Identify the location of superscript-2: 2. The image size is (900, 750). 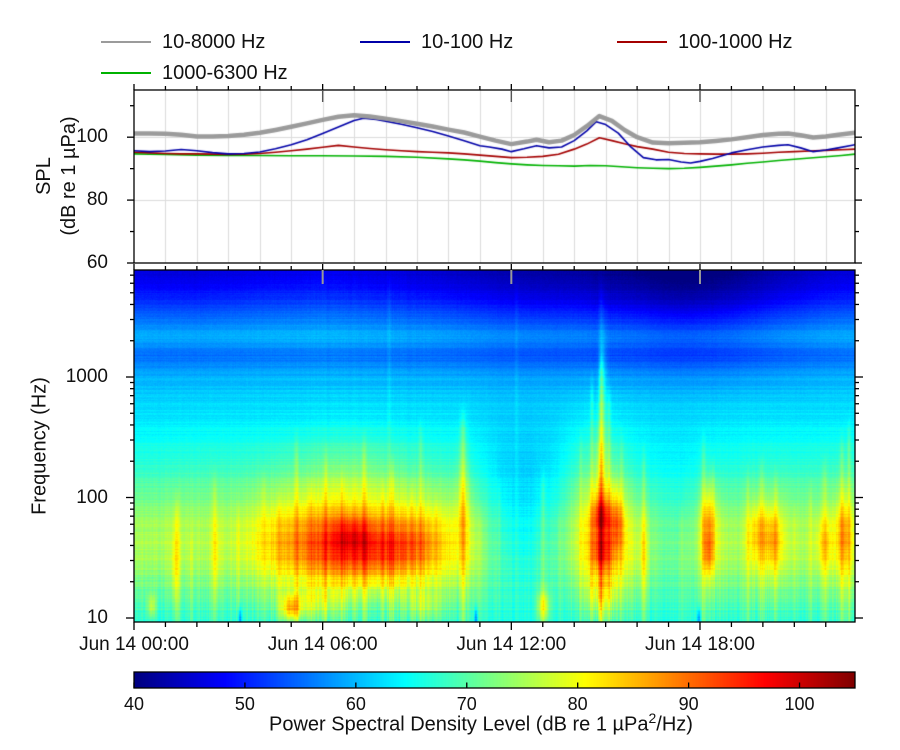
(652, 718).